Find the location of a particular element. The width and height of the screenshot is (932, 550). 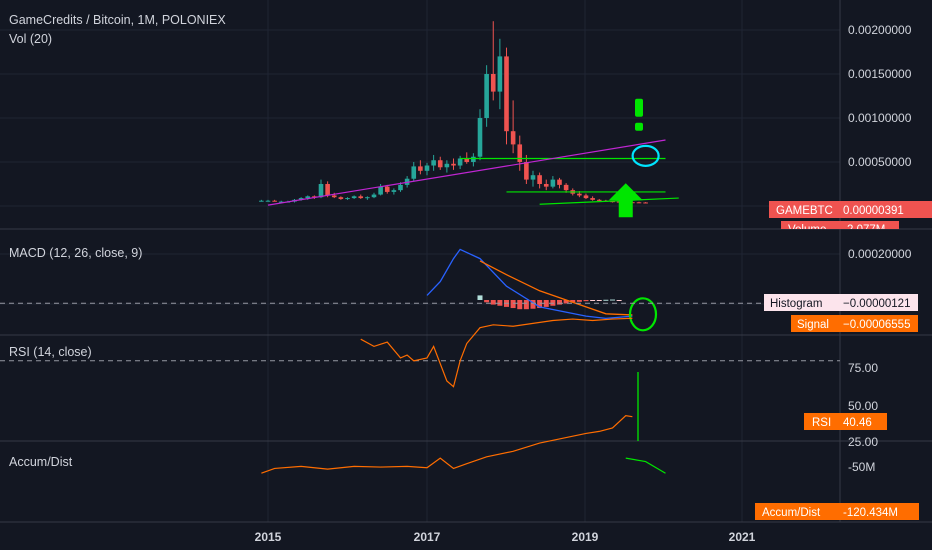

up-arrow is located at coordinates (625, 200).